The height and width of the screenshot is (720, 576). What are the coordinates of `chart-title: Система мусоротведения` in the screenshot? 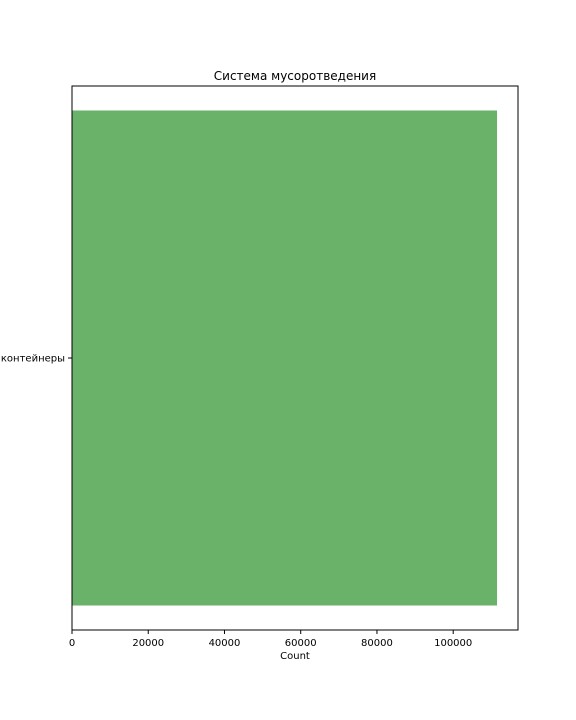 It's located at (295, 76).